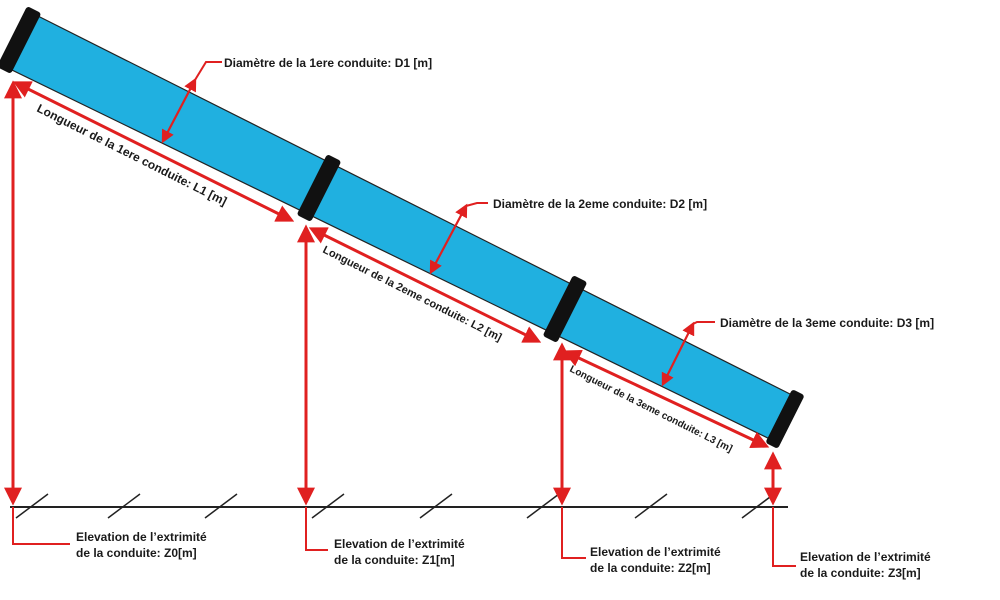  Describe the element at coordinates (20, 40) in the screenshot. I see `flange-start` at that location.